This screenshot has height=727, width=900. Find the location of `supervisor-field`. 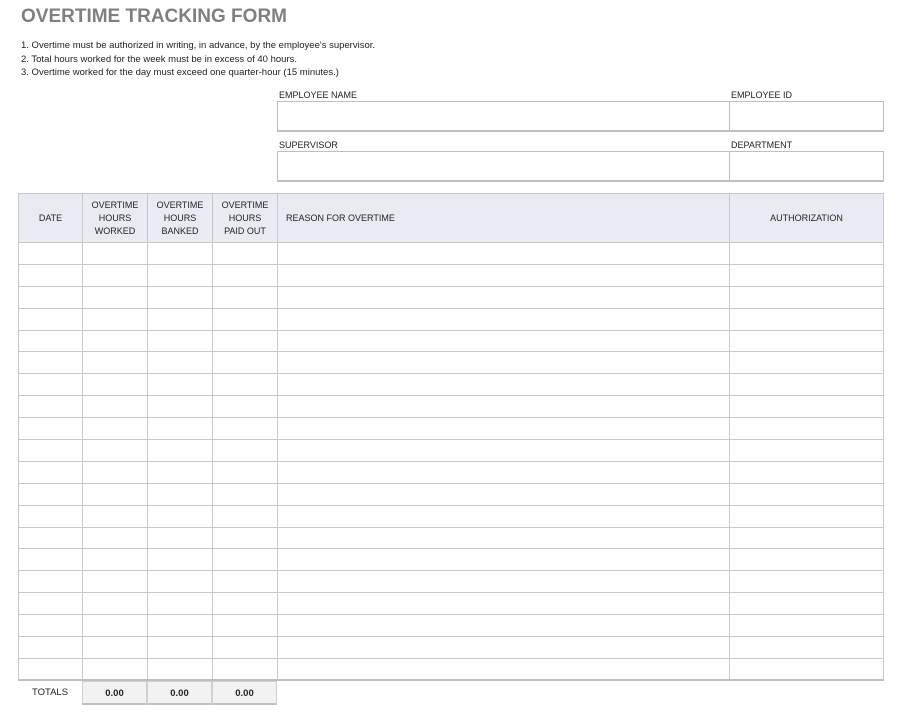

supervisor-field is located at coordinates (503, 166).